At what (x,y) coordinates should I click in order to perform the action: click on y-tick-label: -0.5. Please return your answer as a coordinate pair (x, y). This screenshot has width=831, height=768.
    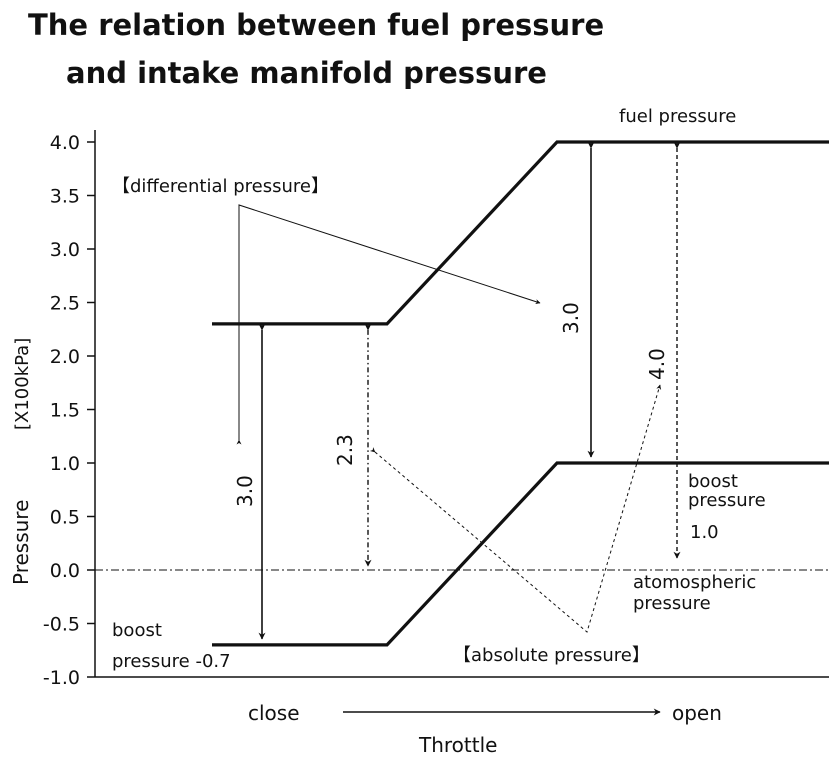
    Looking at the image, I should click on (61, 625).